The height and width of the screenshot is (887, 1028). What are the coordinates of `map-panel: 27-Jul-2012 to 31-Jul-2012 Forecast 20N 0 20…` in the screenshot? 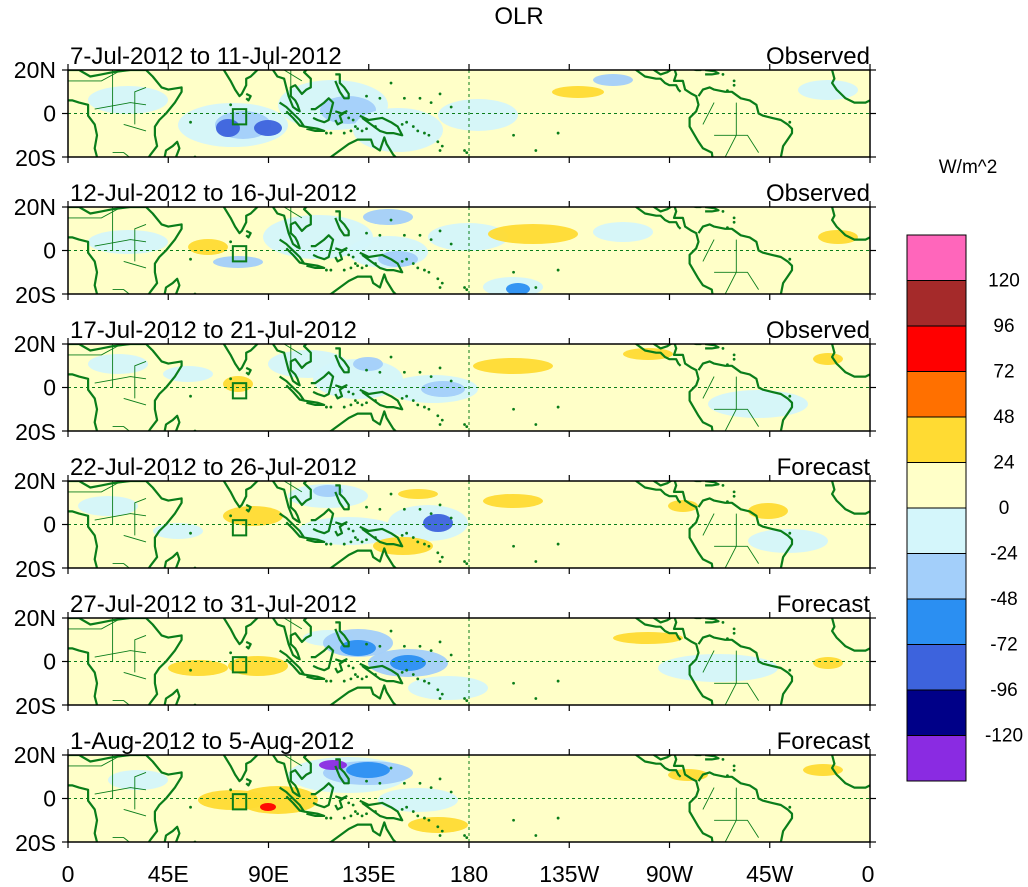 It's located at (445, 655).